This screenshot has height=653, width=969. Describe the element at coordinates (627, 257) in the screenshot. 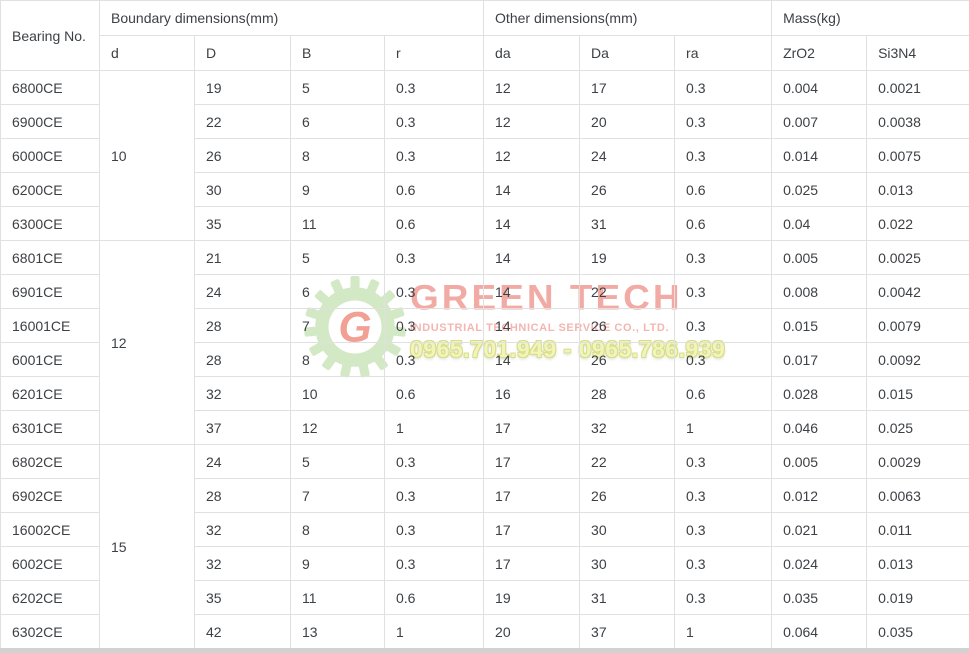

I see `col-Da-cell: 19` at that location.